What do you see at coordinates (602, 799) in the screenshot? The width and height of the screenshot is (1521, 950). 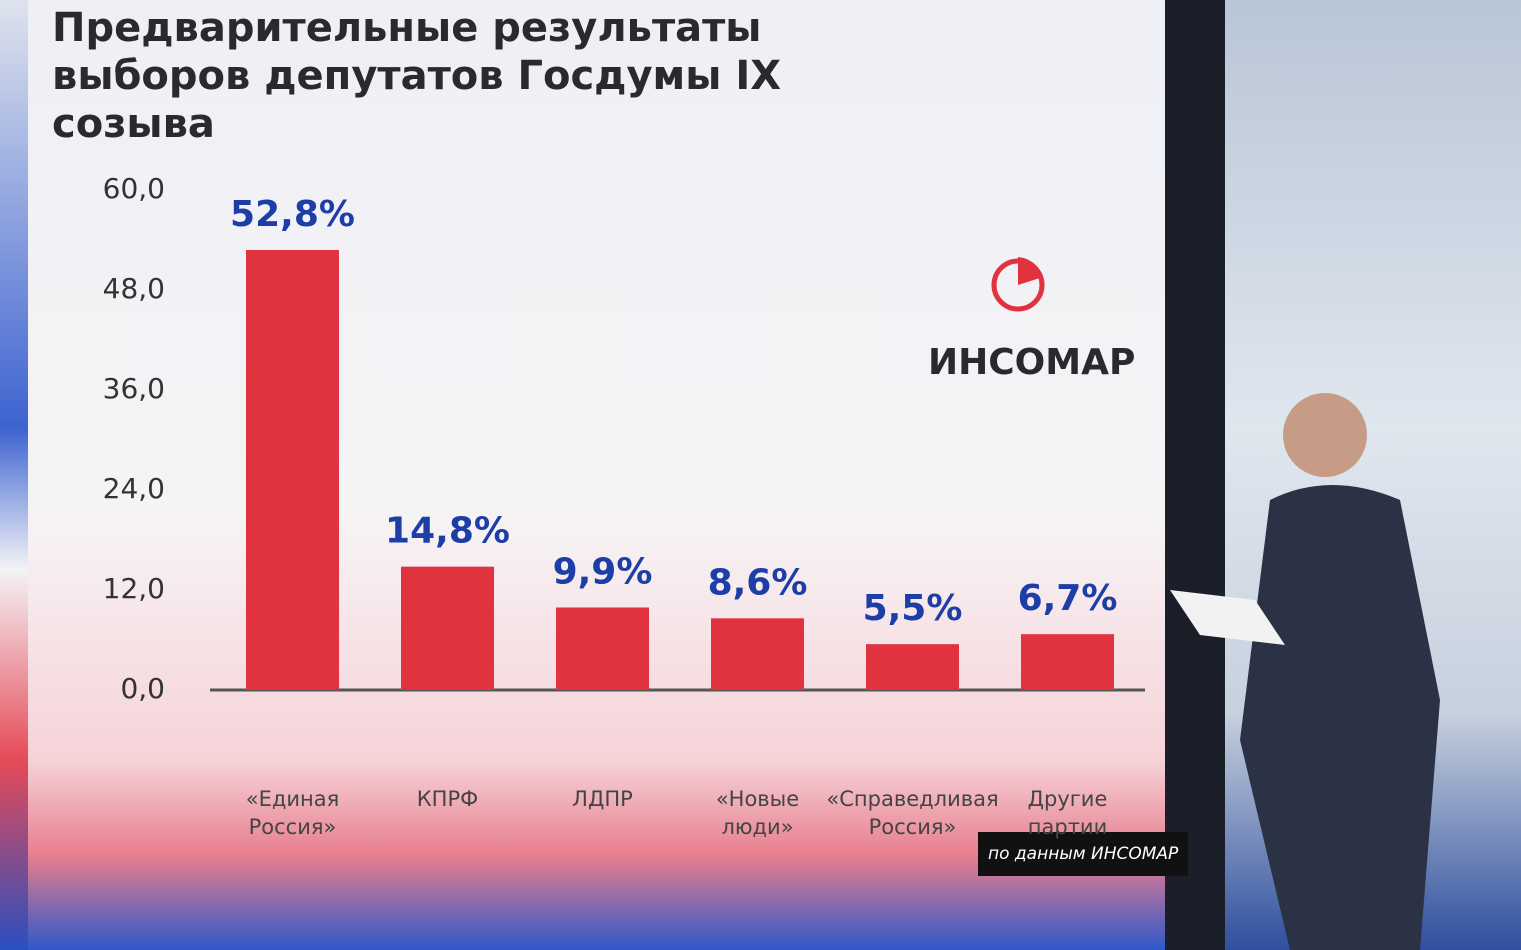 I see `x-tick-label: ЛДПР` at bounding box center [602, 799].